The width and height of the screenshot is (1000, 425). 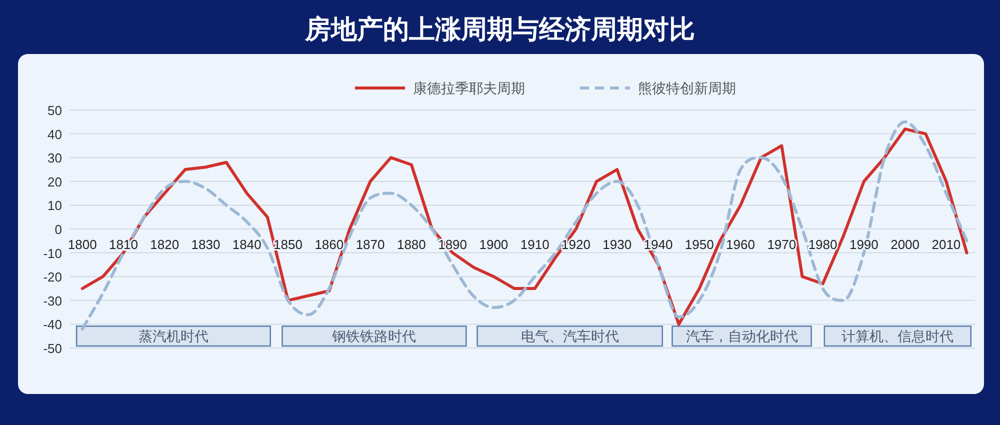 What do you see at coordinates (52, 300) in the screenshot?
I see `y-tick-label: -30` at bounding box center [52, 300].